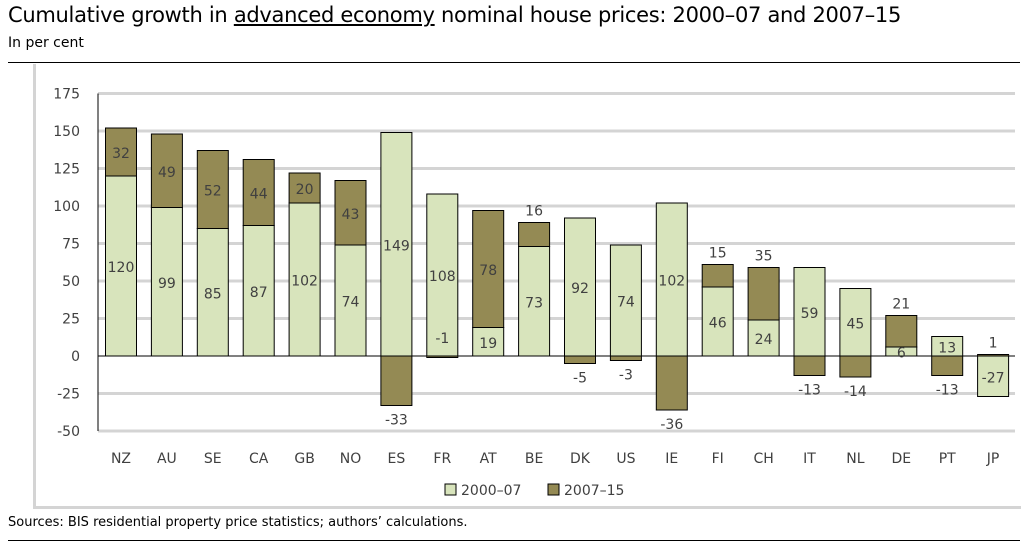 The width and height of the screenshot is (1023, 542). I want to click on data-label-2000-07: 99, so click(167, 284).